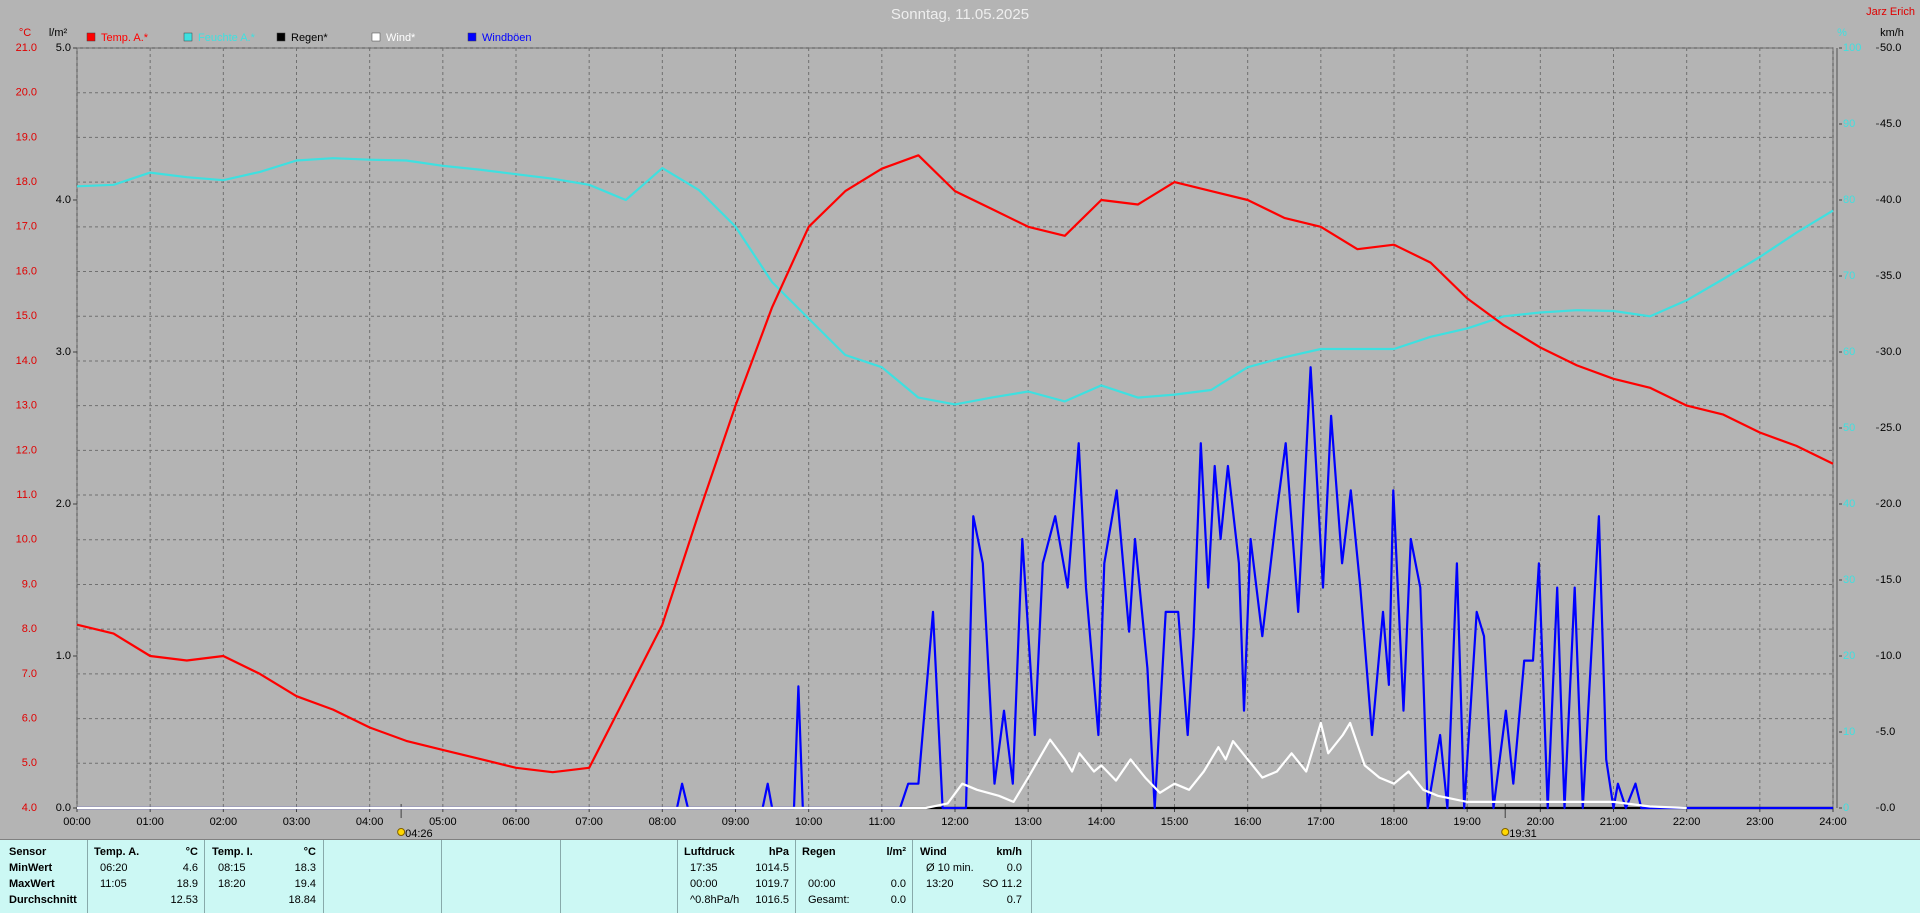  I want to click on y-tick-label: 4.0, so click(29, 808).